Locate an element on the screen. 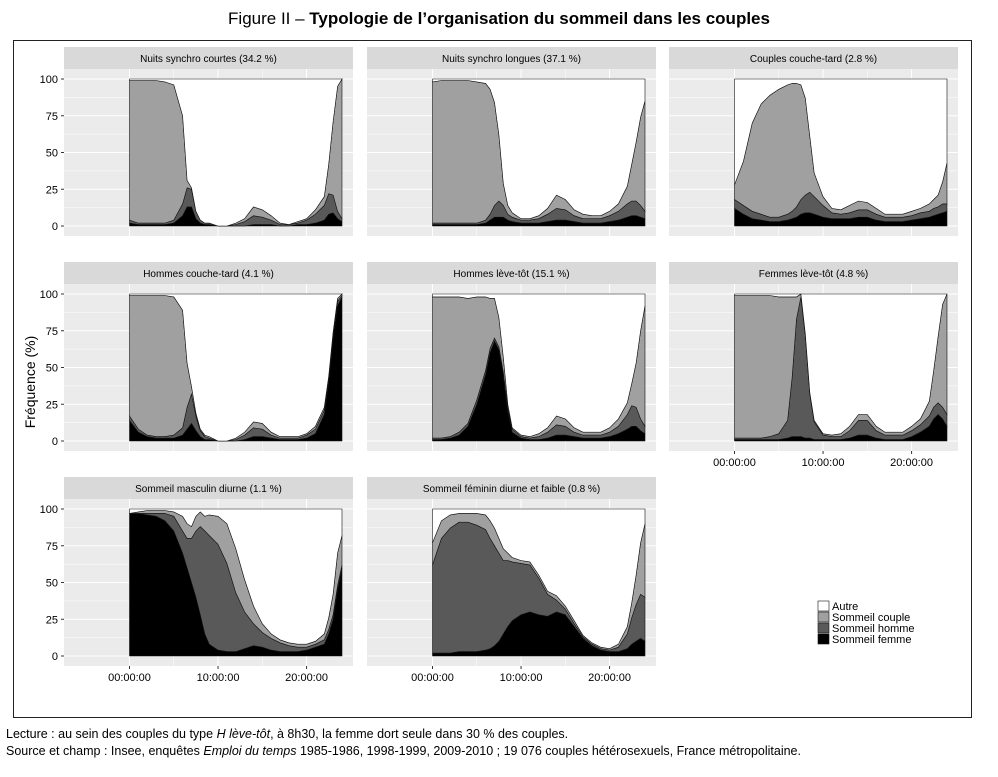  facet-panel: Nuits synchro longues (37.1 %) is located at coordinates (511, 141).